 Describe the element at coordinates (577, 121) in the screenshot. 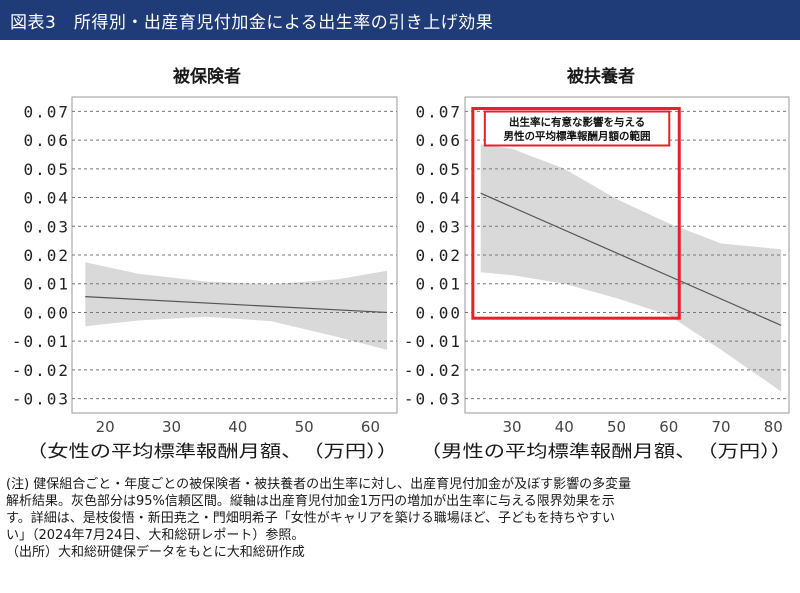

I see `panel-2-annotation-text-line: 出生率に有意な影響を与える` at that location.